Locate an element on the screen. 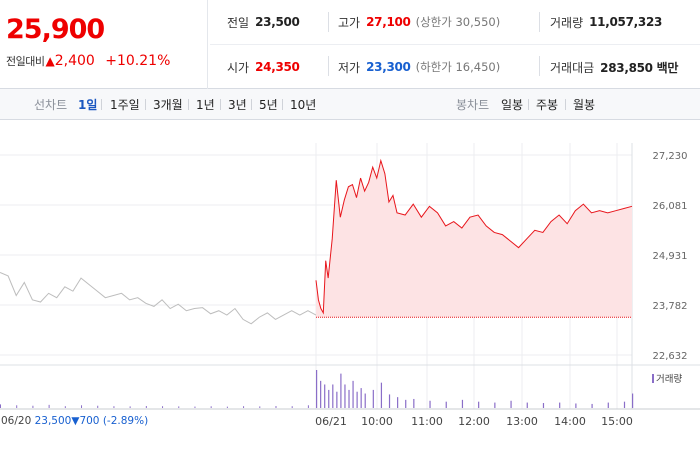 This screenshot has width=700, height=450. stat-value: 23,300 is located at coordinates (388, 67).